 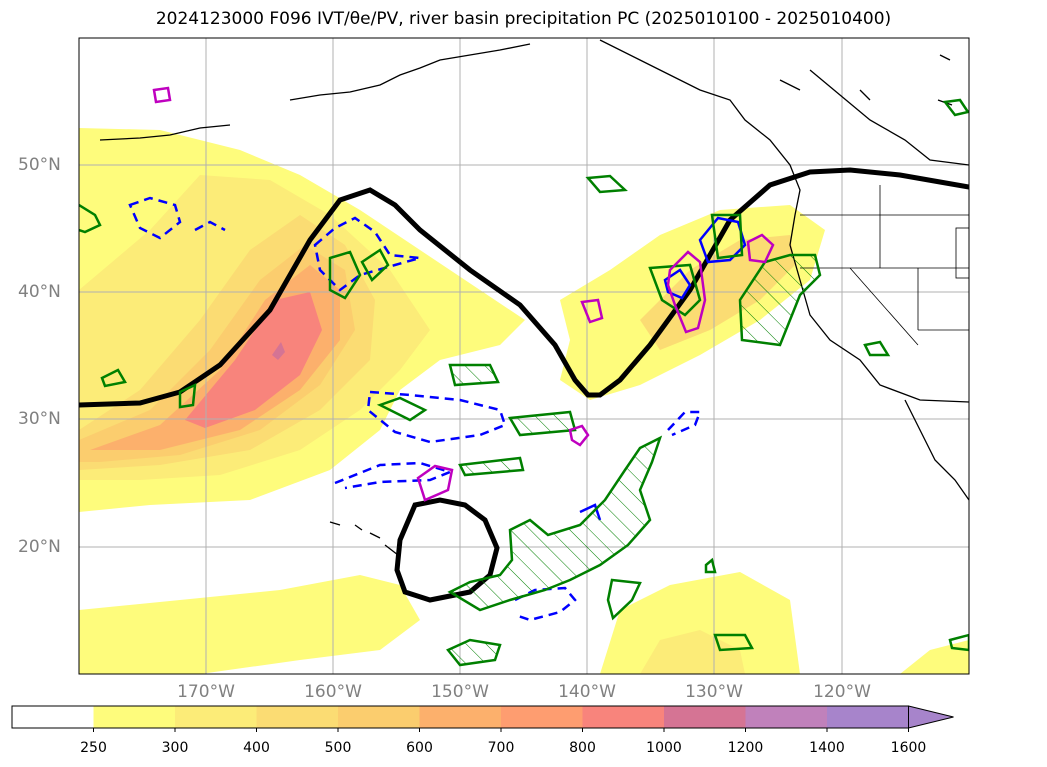 What do you see at coordinates (39, 419) in the screenshot?
I see `lat-label-30: 30°N` at bounding box center [39, 419].